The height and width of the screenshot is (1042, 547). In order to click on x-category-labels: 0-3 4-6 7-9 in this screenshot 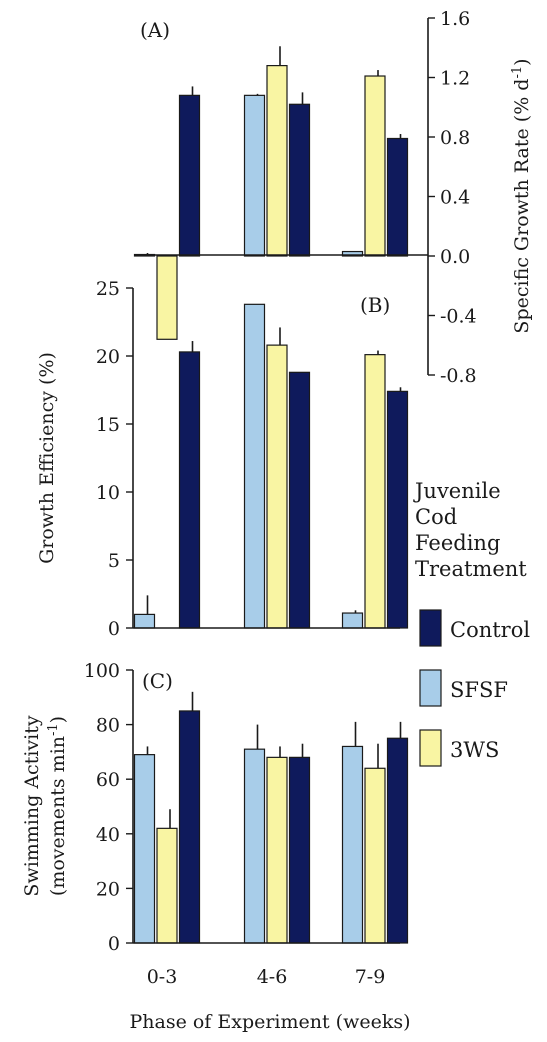, I will do `click(266, 977)`.